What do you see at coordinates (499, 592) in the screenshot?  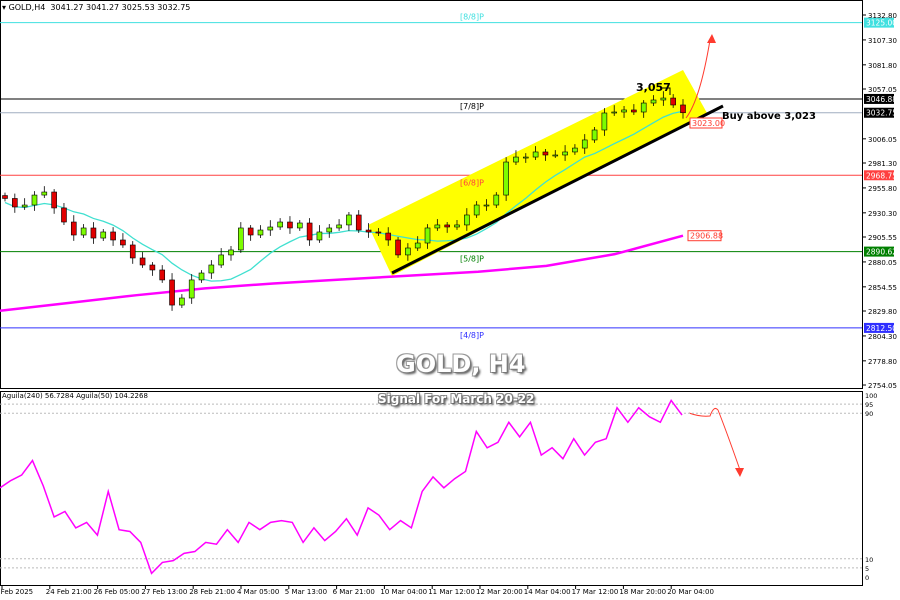 I see `x-tick-label: 12 Mar 20:00` at bounding box center [499, 592].